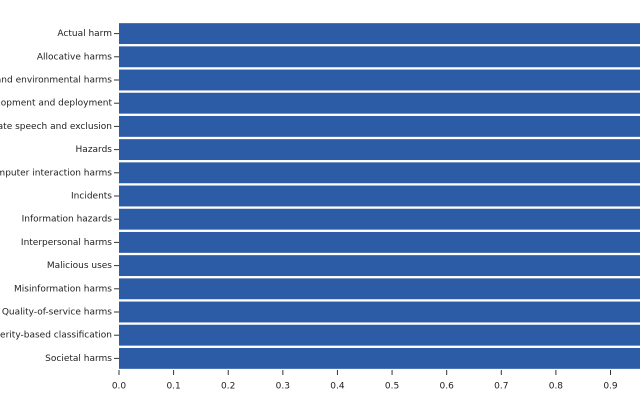 Image resolution: width=640 pixels, height=400 pixels. I want to click on x-tick-label: 0.5, so click(392, 387).